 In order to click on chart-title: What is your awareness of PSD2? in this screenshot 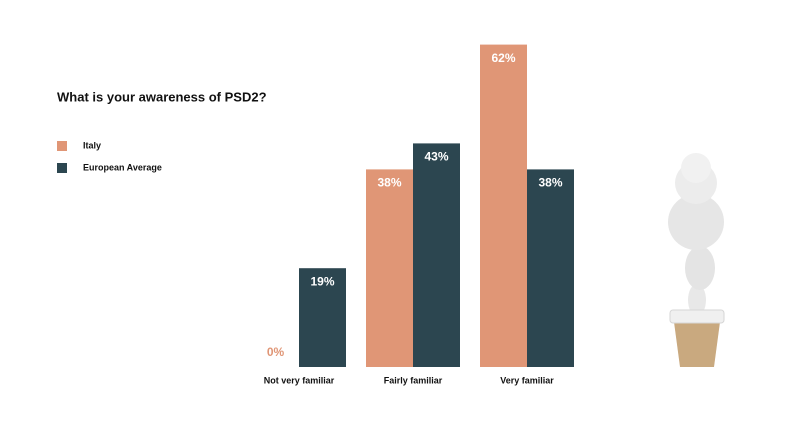, I will do `click(162, 96)`.